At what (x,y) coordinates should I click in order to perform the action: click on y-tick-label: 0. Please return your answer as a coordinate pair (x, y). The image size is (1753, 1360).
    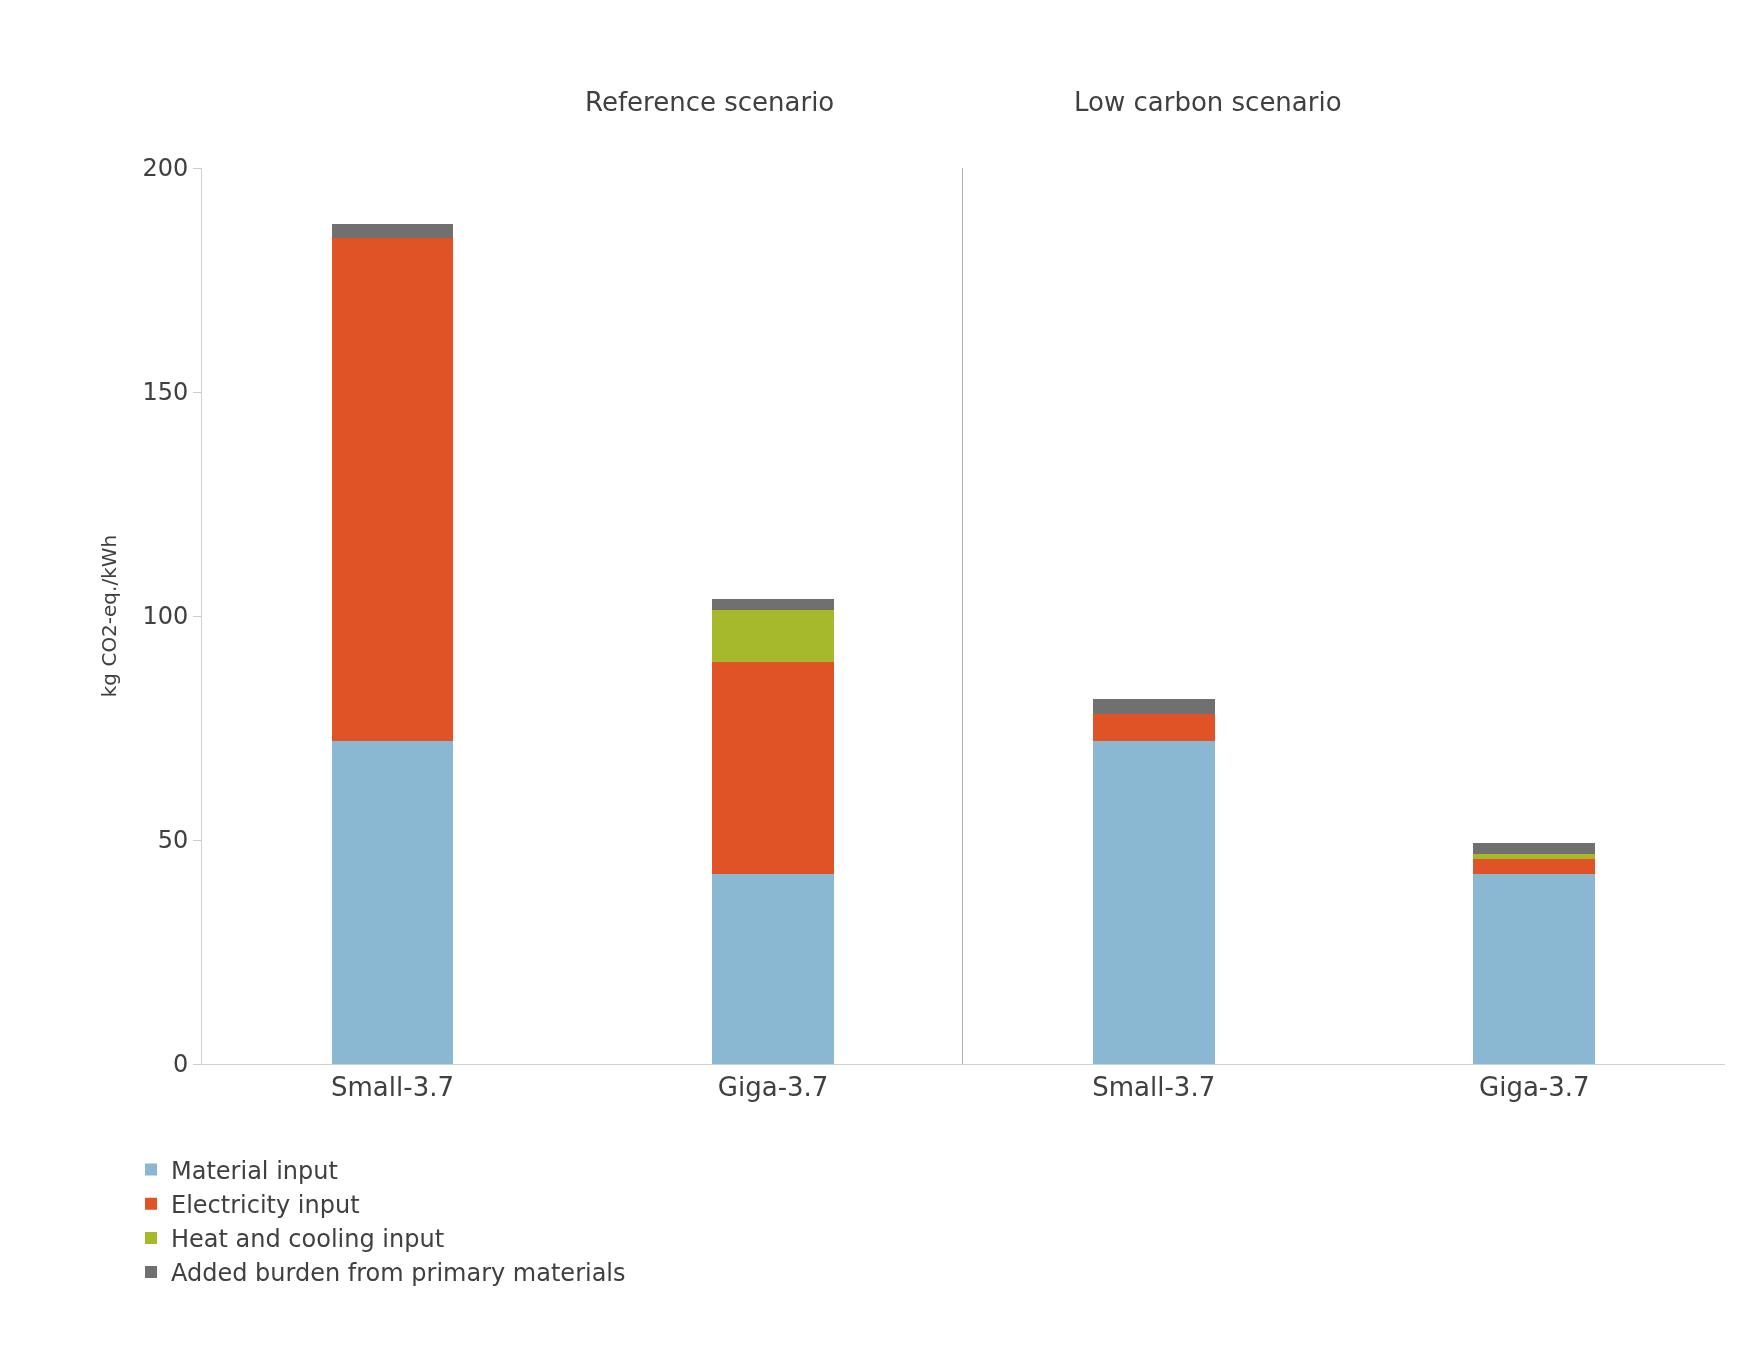
    Looking at the image, I should click on (181, 1064).